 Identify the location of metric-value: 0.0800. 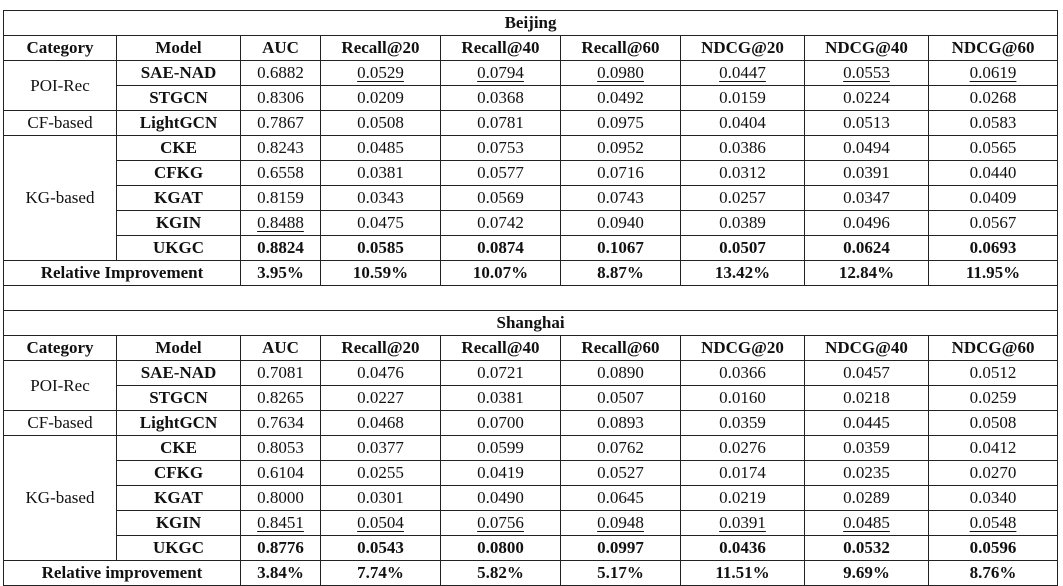
(500, 548).